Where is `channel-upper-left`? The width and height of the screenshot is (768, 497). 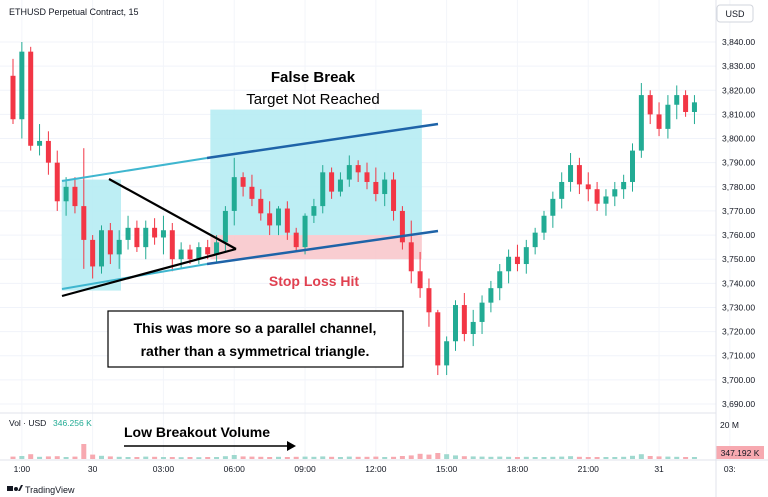
channel-upper-left is located at coordinates (134, 169).